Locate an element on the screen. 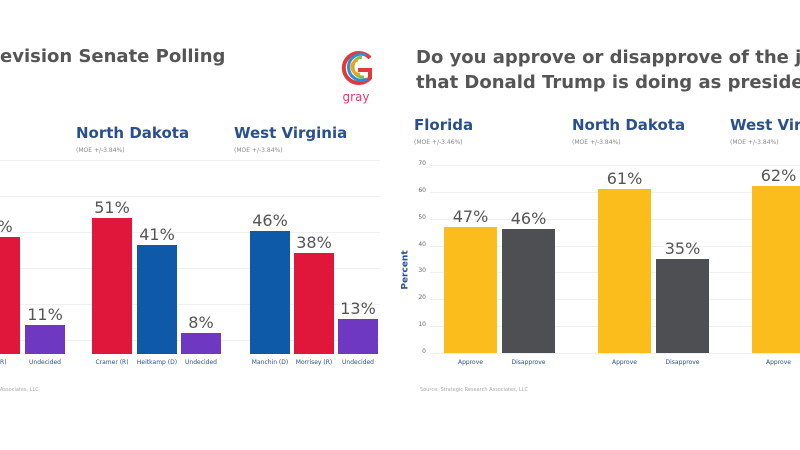 Image resolution: width=800 pixels, height=450 pixels. state-label: Florida is located at coordinates (444, 125).